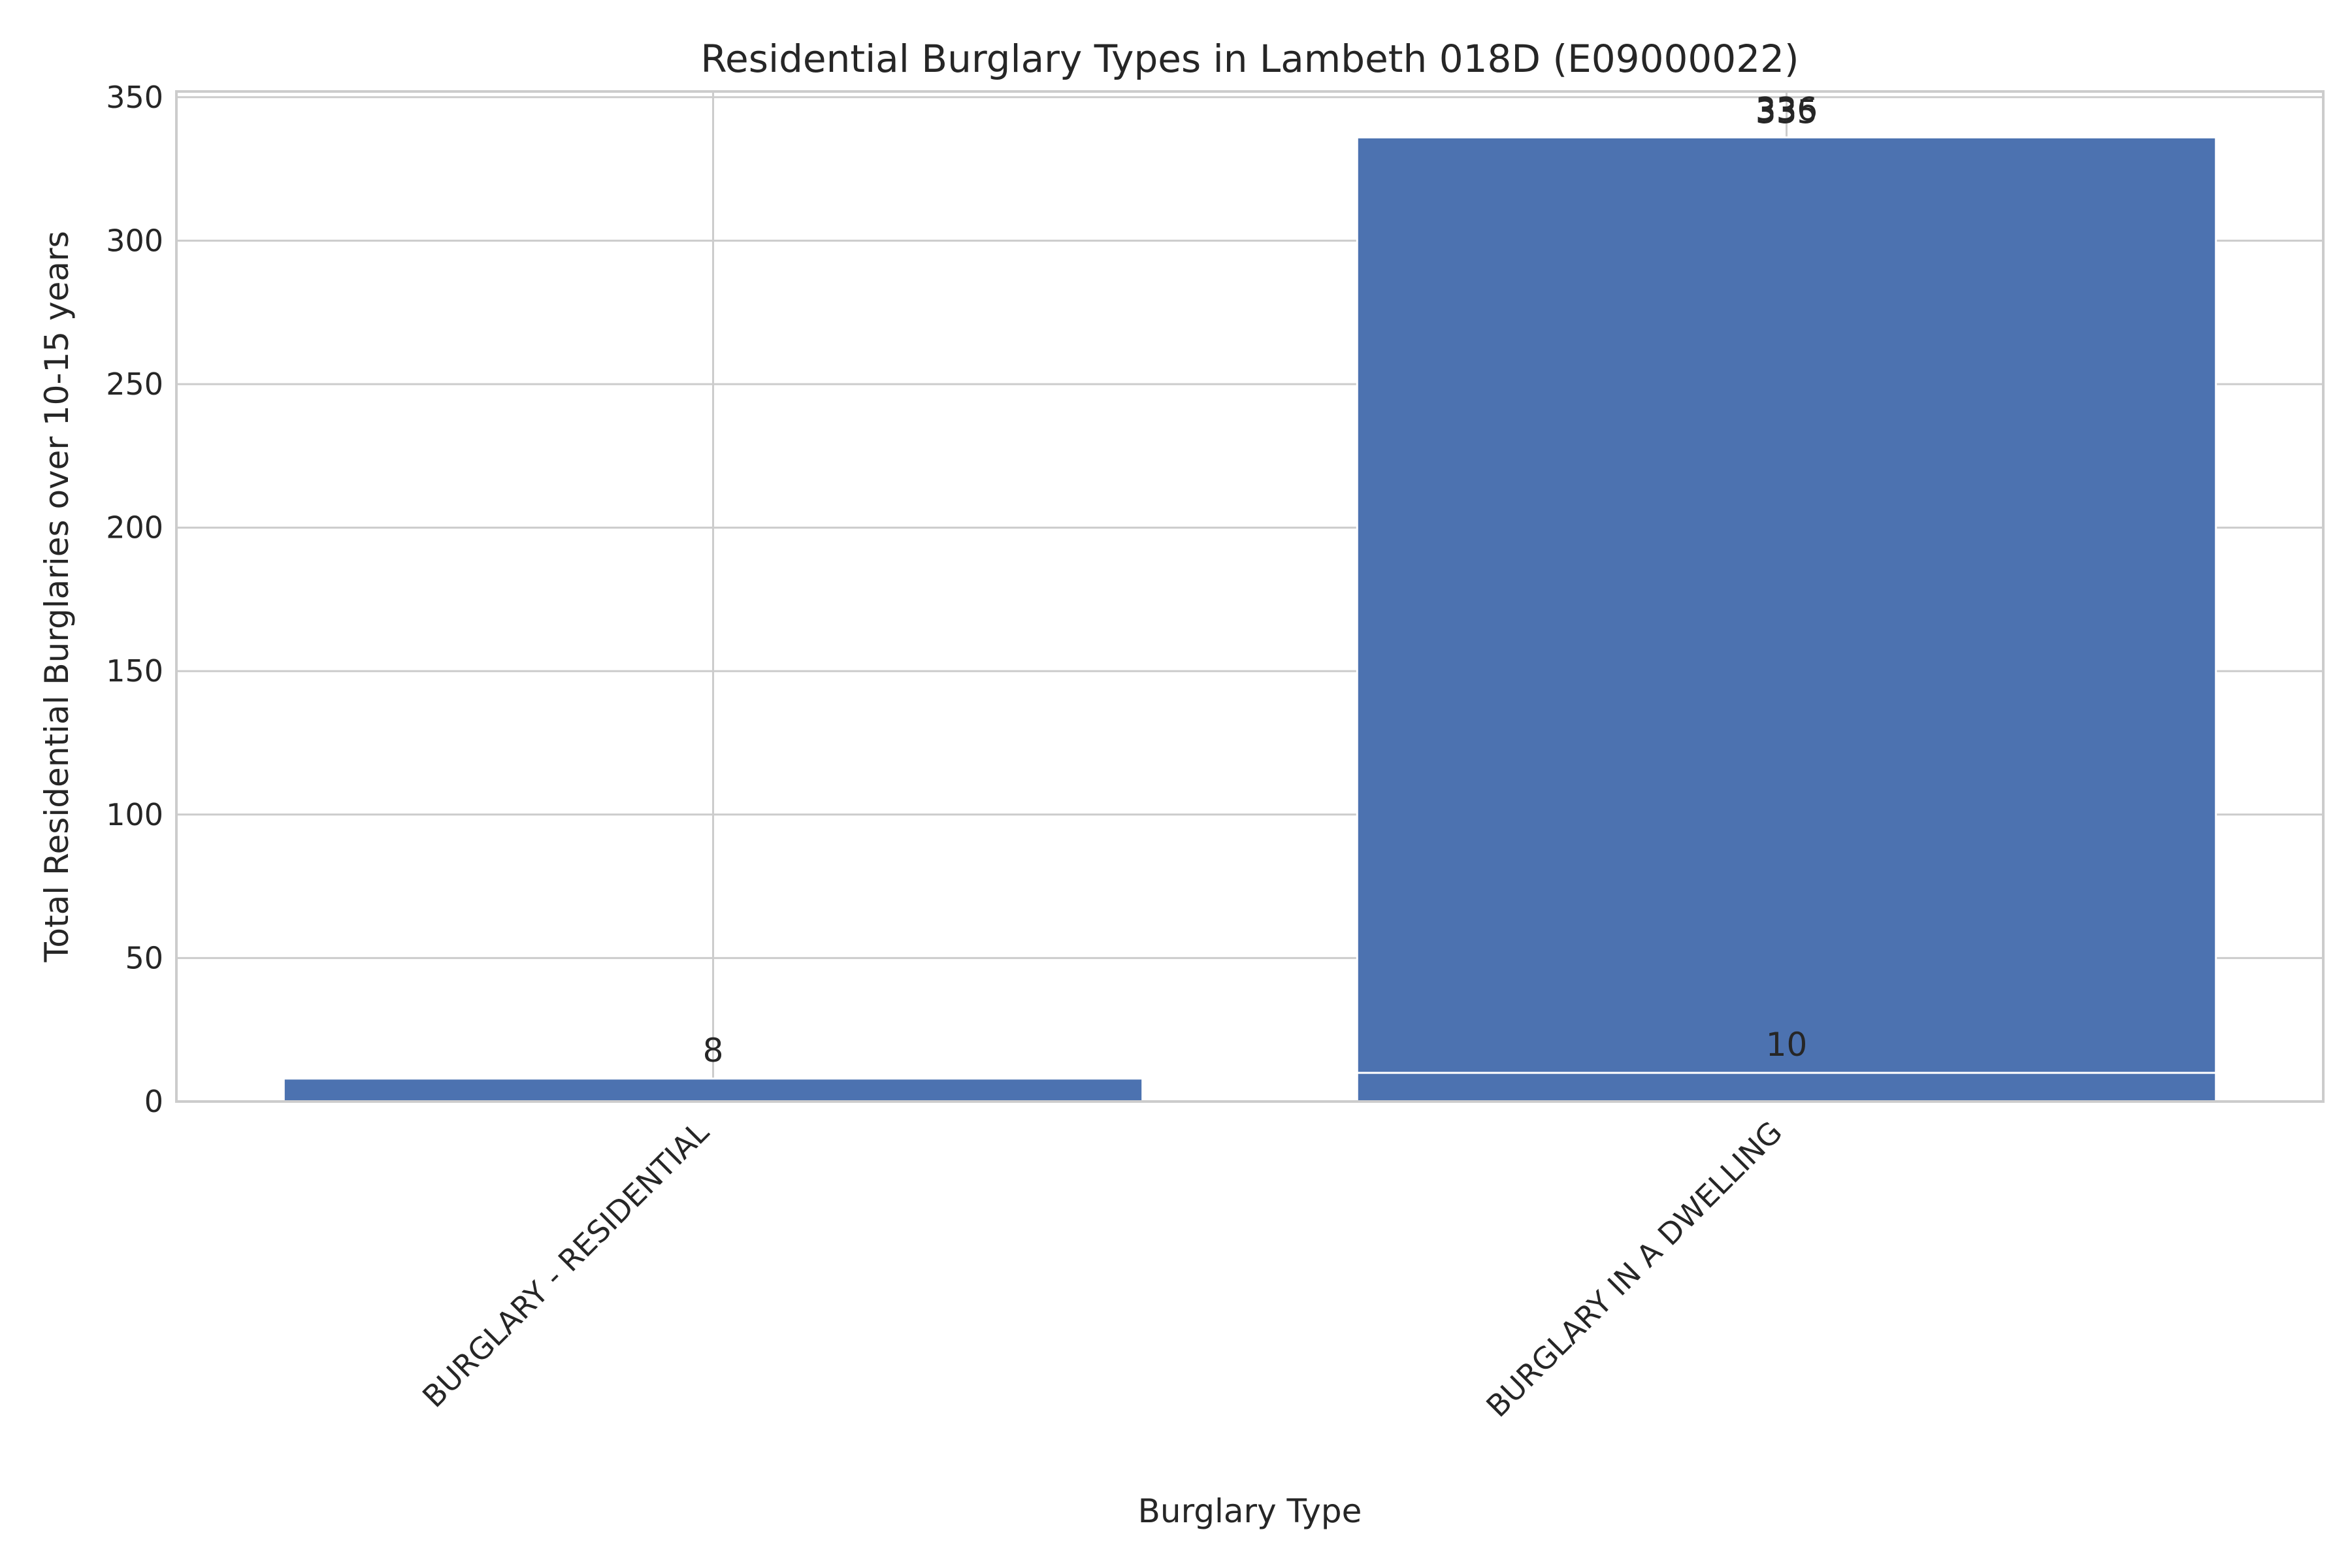 This screenshot has width=2352, height=1568. Describe the element at coordinates (134, 384) in the screenshot. I see `y-tick-label: 250` at that location.